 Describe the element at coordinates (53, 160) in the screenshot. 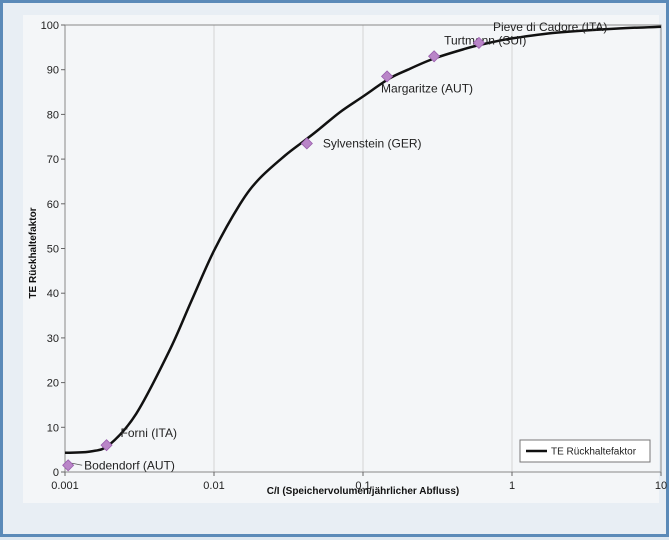

I see `y-tick-label: 70` at that location.